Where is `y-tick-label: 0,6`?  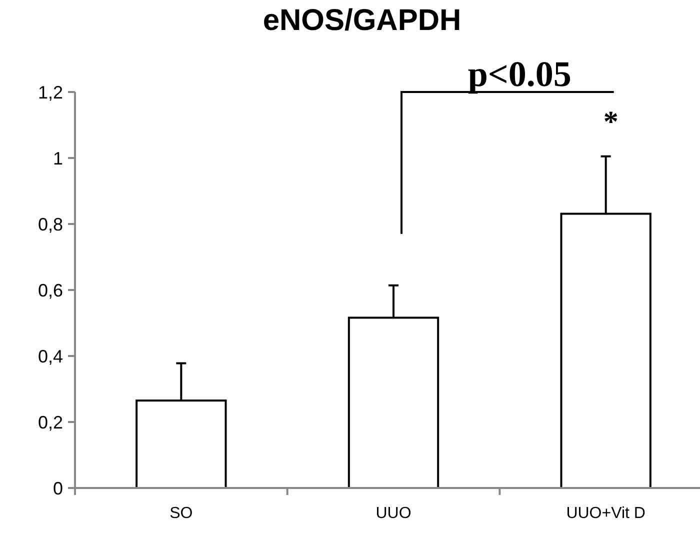 y-tick-label: 0,6 is located at coordinates (50, 290).